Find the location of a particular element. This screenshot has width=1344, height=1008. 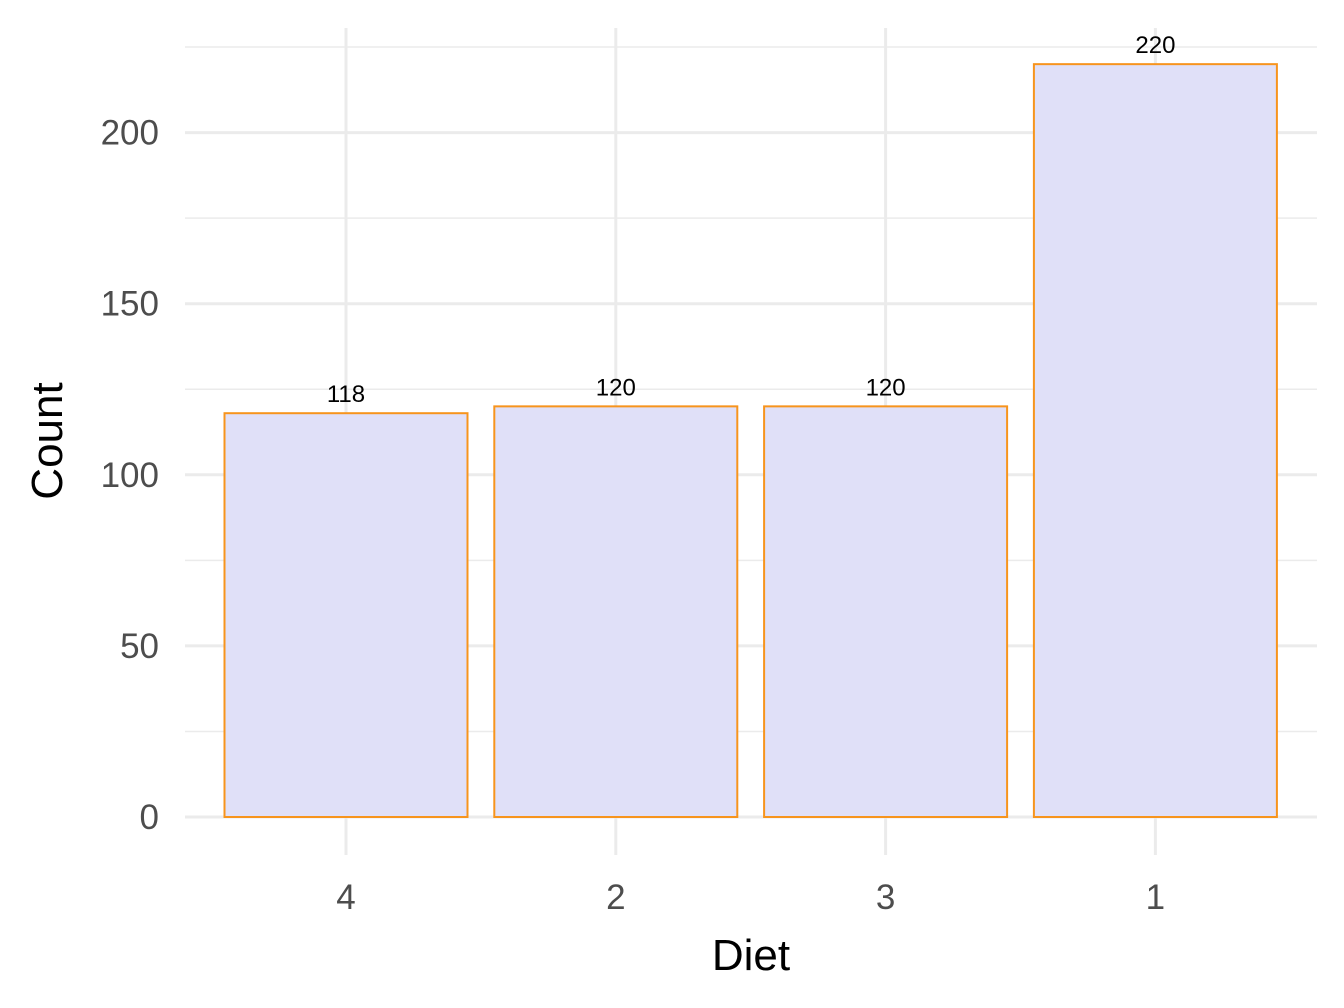

x-tick-label: 3 is located at coordinates (885, 897).